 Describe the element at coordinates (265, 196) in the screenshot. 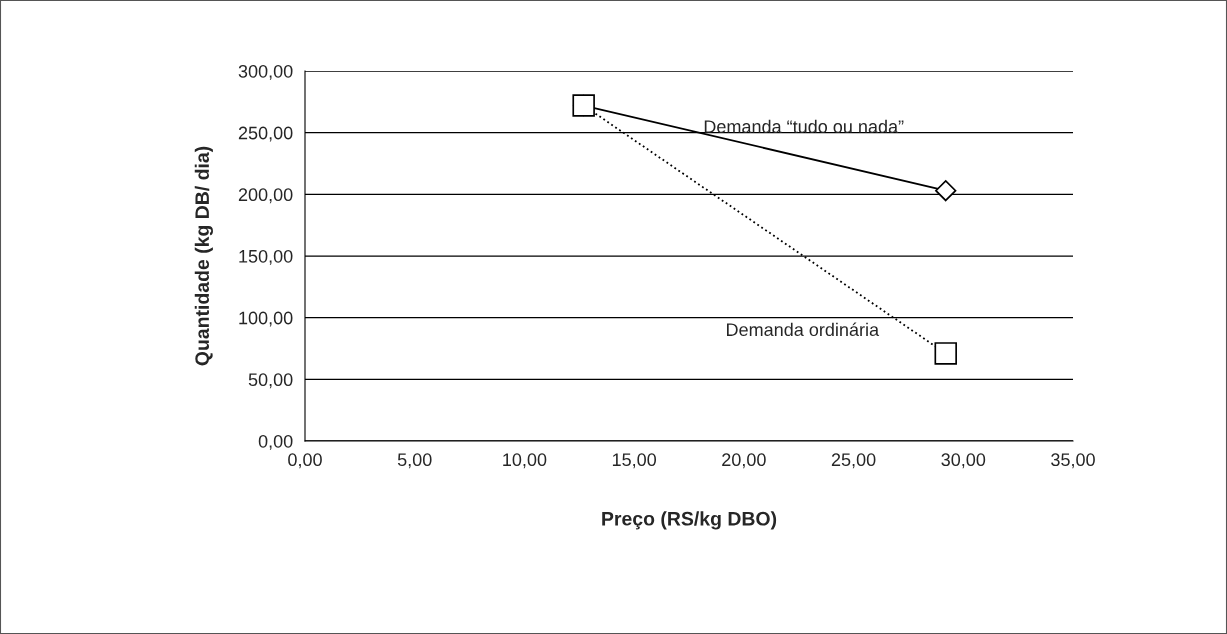

I see `y-tick-label: 200,00` at that location.